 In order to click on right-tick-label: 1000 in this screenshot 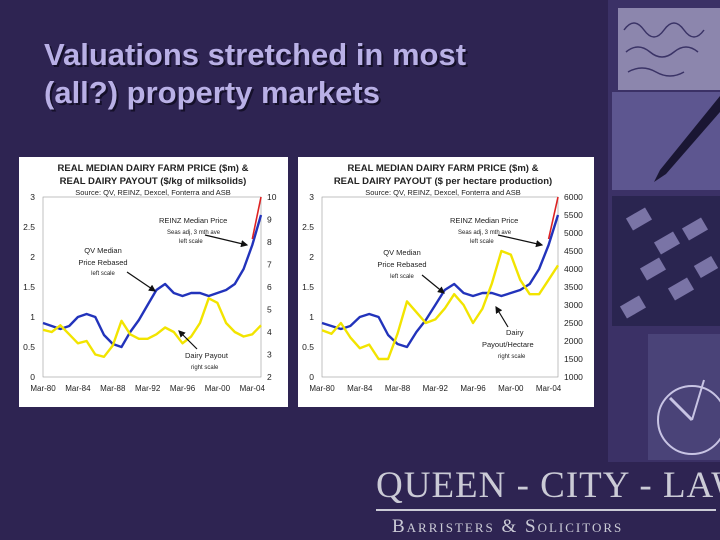, I will do `click(573, 377)`.